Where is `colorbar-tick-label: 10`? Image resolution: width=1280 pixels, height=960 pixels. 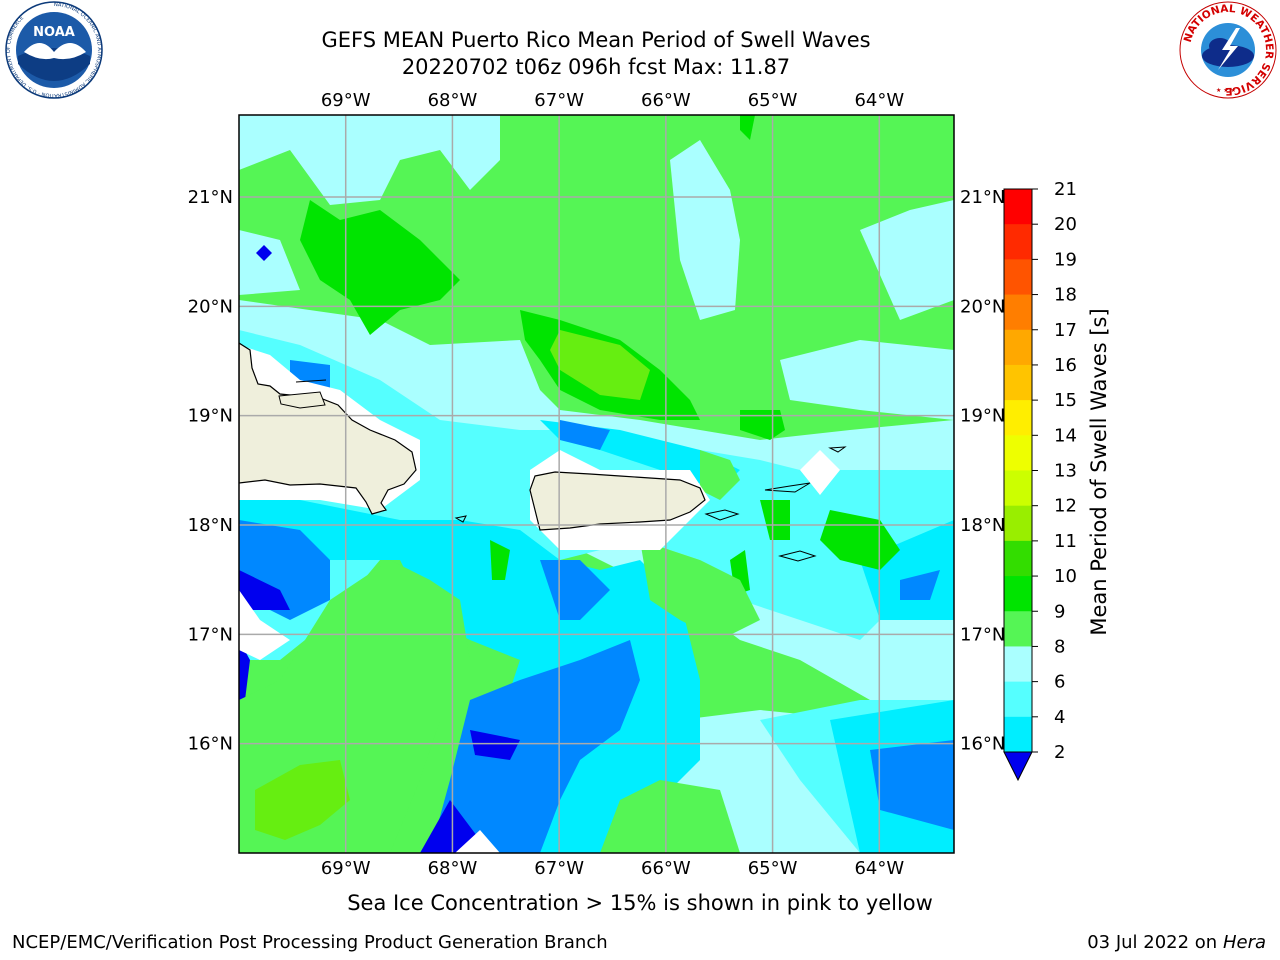
colorbar-tick-label: 10 is located at coordinates (1065, 576).